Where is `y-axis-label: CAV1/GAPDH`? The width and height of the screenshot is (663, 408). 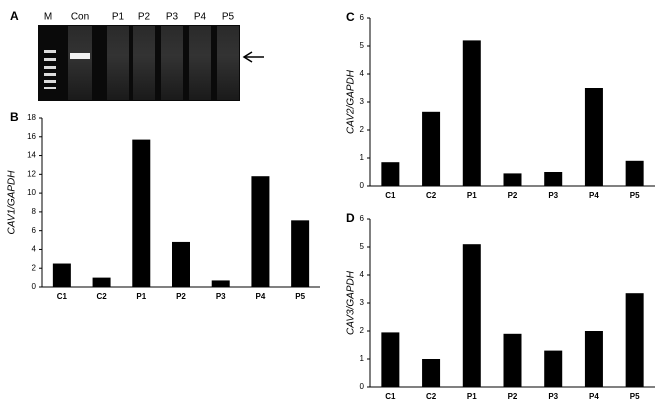 y-axis-label: CAV1/GAPDH is located at coordinates (12, 202).